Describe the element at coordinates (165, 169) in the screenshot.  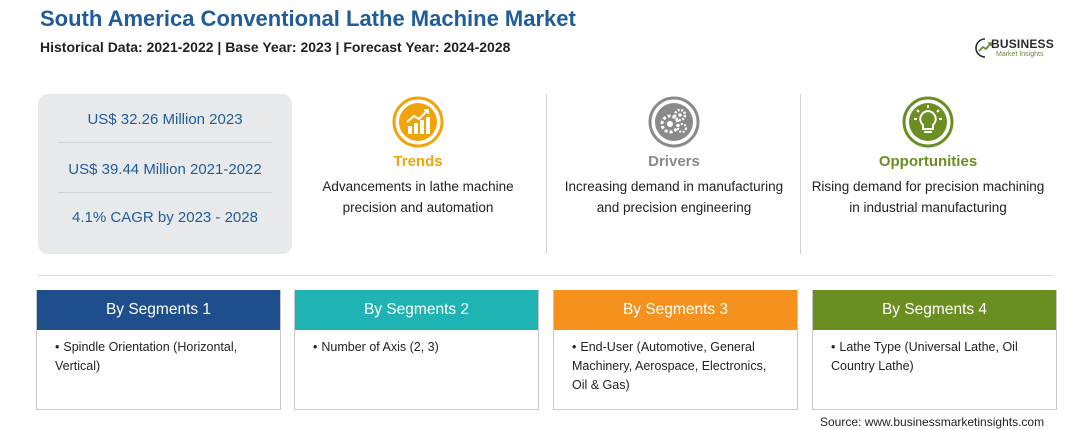
I see `stat-market-size-historical: US$ 39.44 Million 2021-2022` at that location.